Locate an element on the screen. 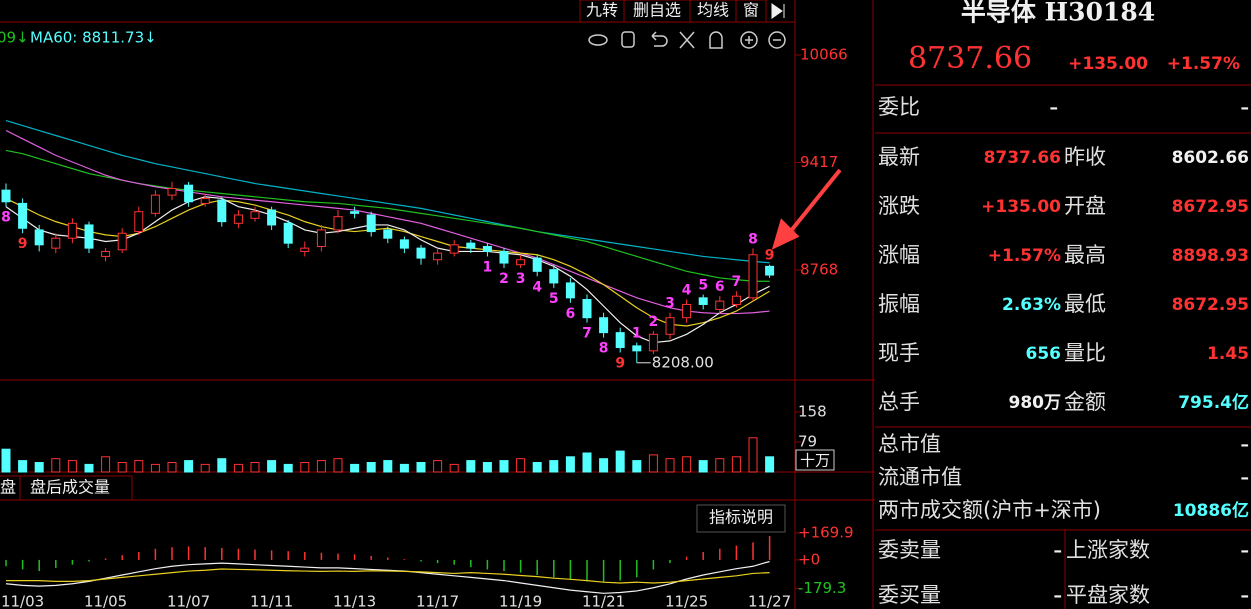  ma-legend: MA60: 8811.73↓ is located at coordinates (93, 38).